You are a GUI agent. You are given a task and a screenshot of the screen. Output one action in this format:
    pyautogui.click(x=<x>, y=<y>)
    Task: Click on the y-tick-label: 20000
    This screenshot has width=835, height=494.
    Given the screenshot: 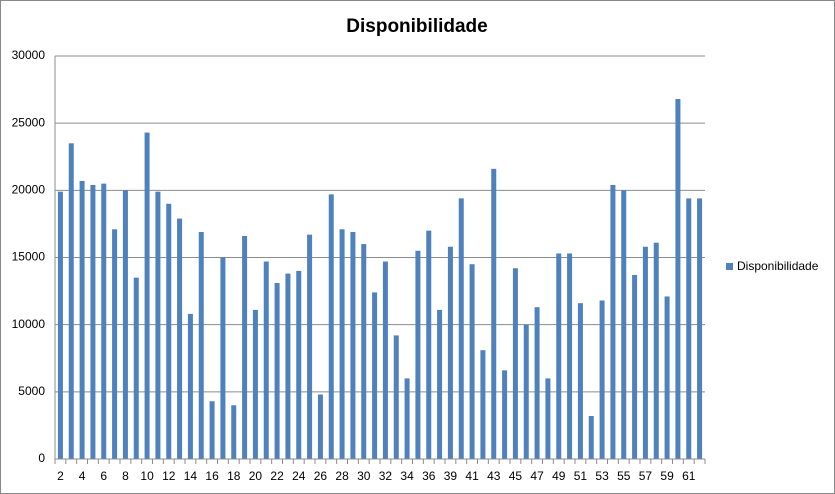 What is the action you would take?
    pyautogui.click(x=29, y=190)
    